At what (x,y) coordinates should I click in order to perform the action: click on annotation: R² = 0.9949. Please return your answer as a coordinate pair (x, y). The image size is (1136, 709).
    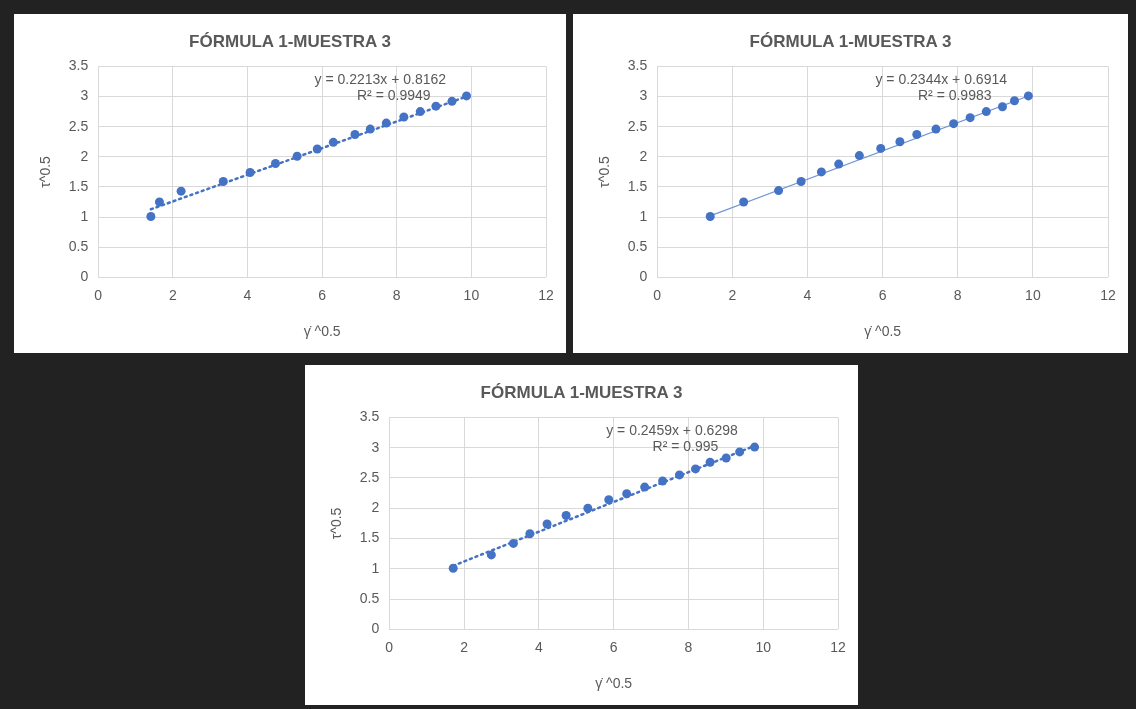
    Looking at the image, I should click on (393, 95).